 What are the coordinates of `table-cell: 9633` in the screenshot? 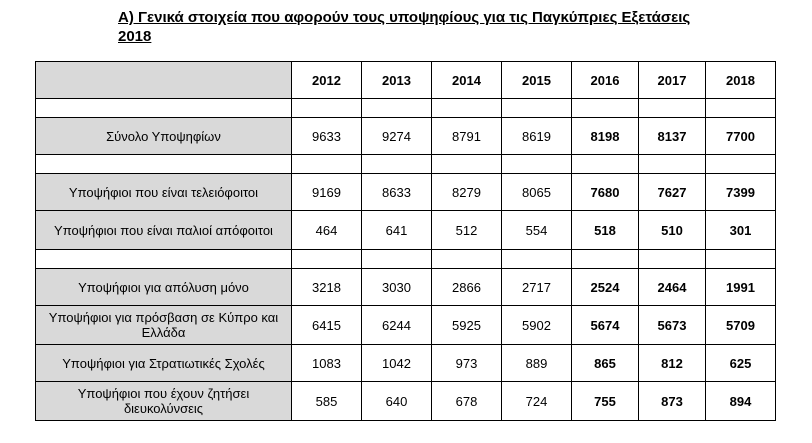 It's located at (326, 136).